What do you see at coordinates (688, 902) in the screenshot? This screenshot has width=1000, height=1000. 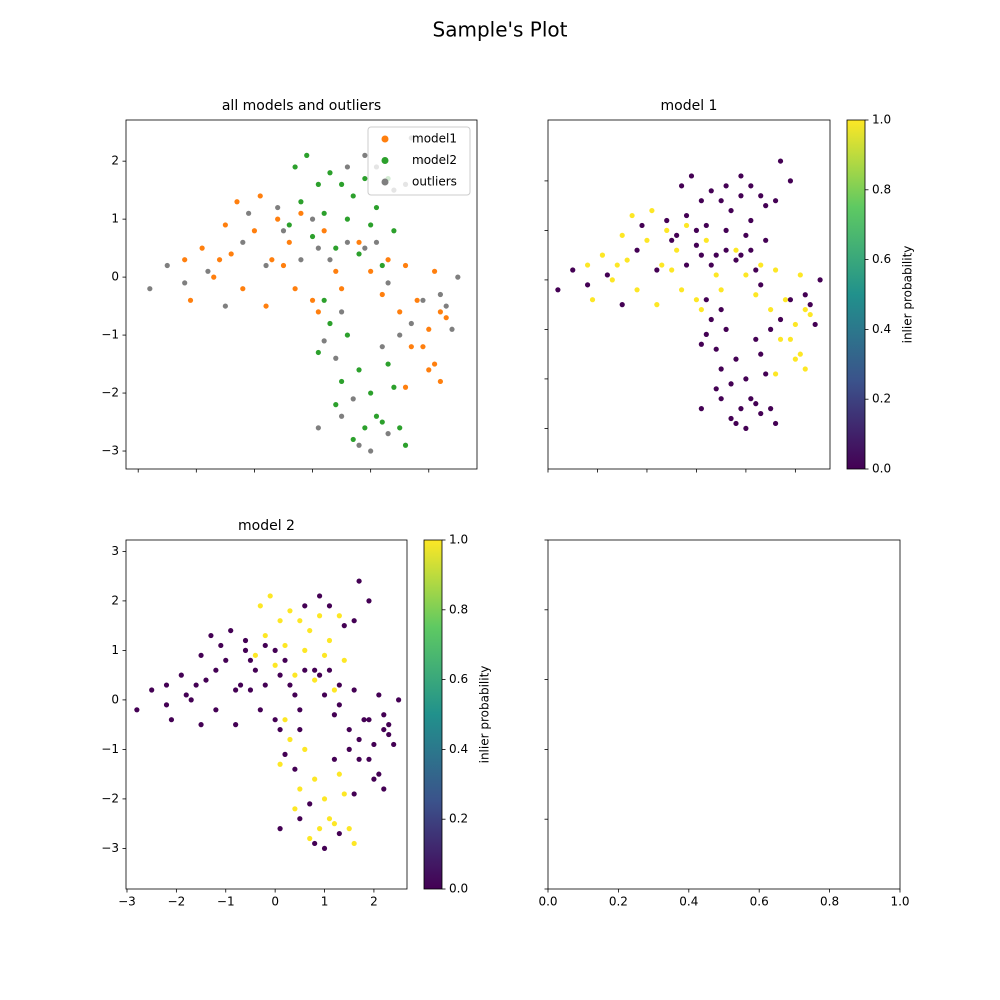 I see `x-tick-label: 0.4` at bounding box center [688, 902].